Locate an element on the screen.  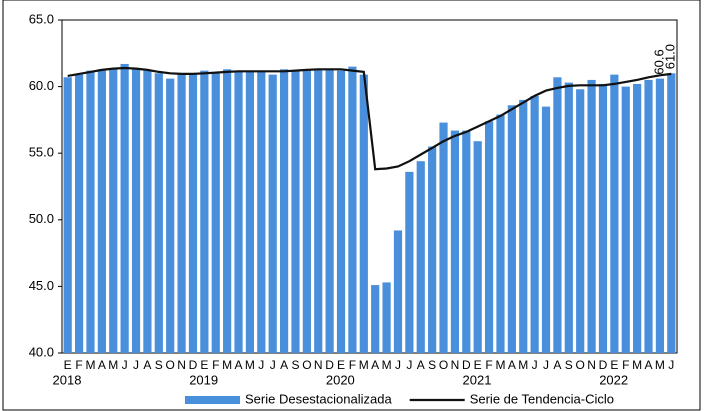
value-label: 61.0 is located at coordinates (670, 56).